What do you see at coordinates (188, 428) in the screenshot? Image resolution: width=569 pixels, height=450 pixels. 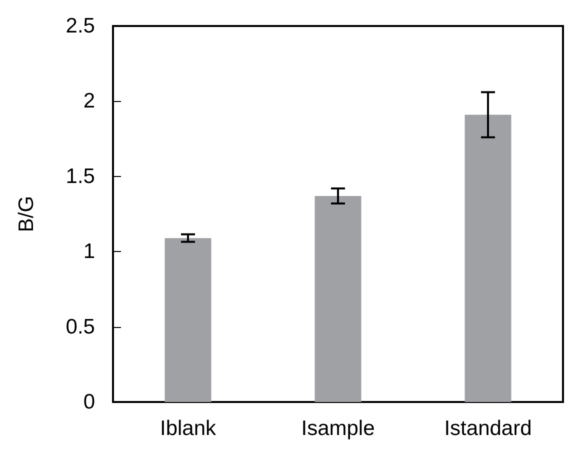 I see `x-tick-label: Iblank` at bounding box center [188, 428].